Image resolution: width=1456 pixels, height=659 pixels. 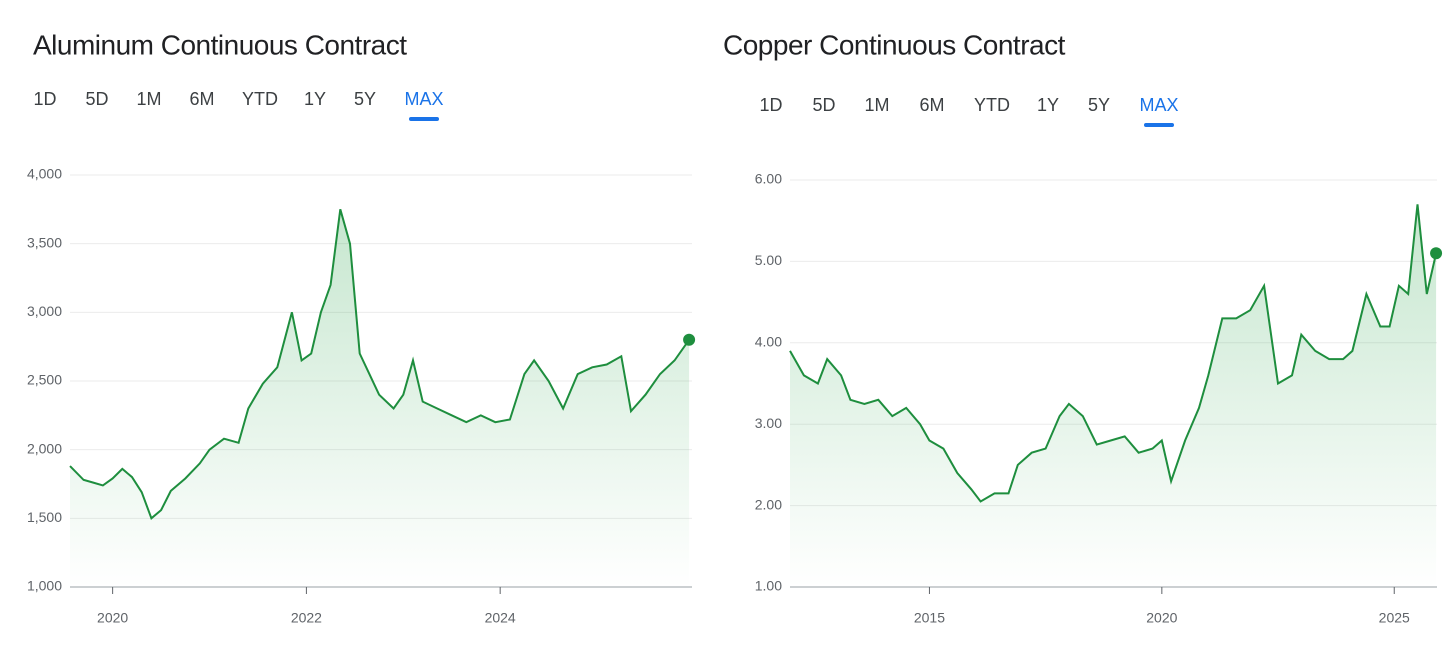 I want to click on y-tick-label: 3.00, so click(x=768, y=423).